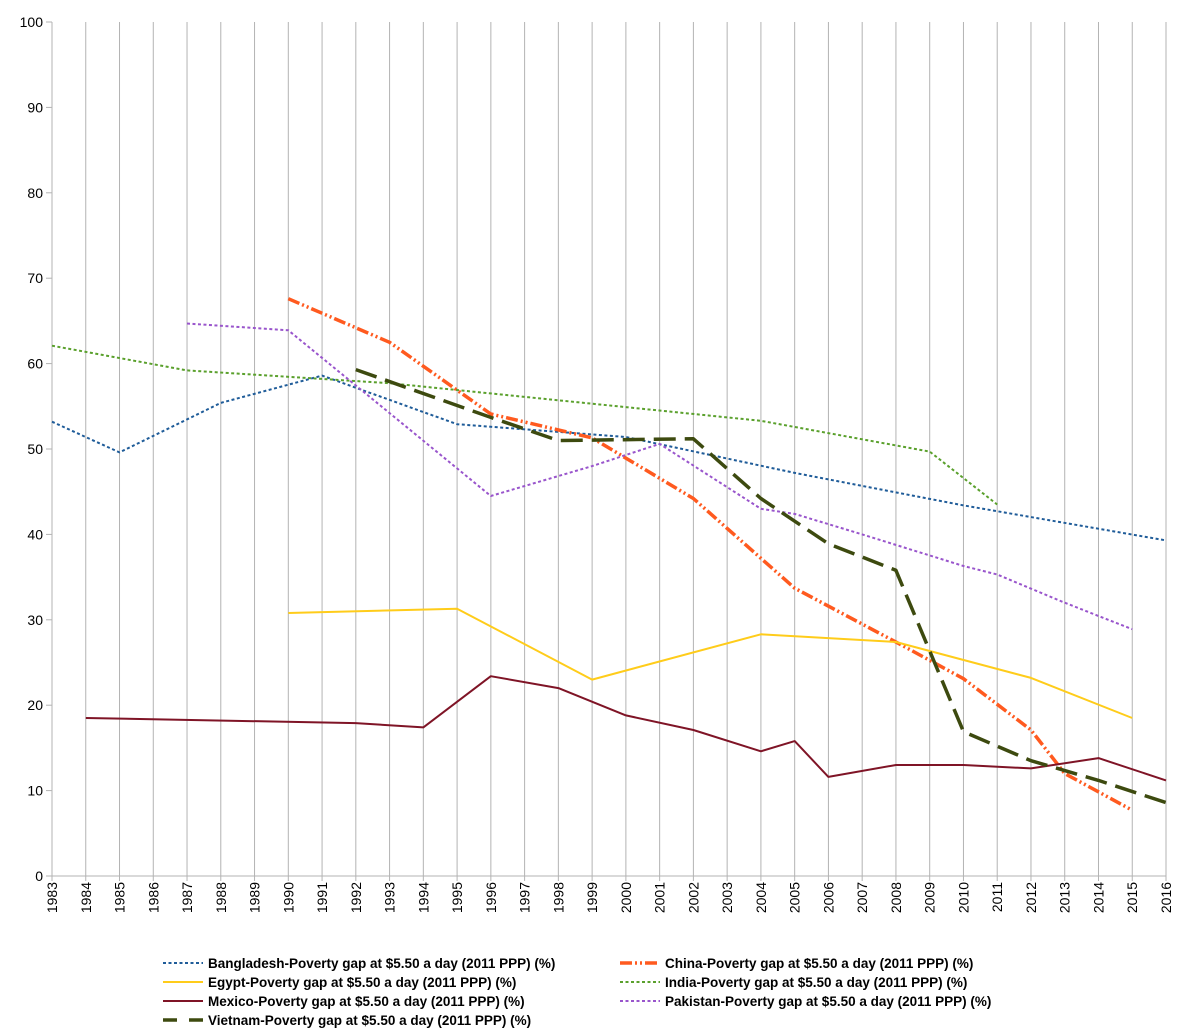 This screenshot has height=1035, width=1200. I want to click on x-tick-label: 2002, so click(693, 897).